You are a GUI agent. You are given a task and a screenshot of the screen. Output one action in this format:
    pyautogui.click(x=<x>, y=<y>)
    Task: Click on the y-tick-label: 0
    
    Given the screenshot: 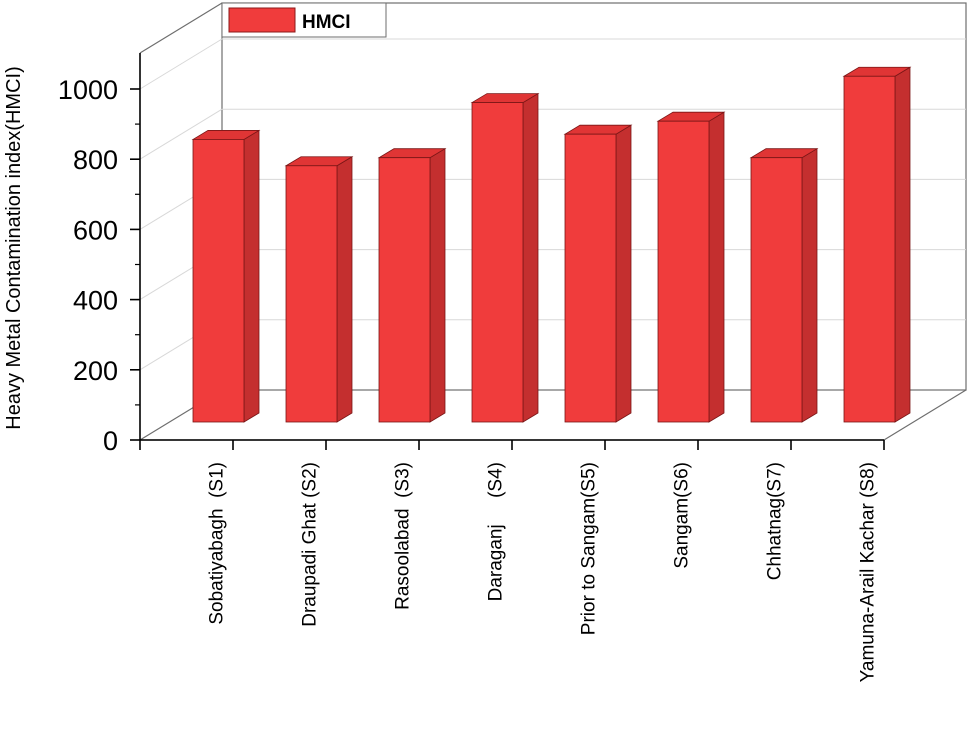 What is the action you would take?
    pyautogui.click(x=110, y=441)
    